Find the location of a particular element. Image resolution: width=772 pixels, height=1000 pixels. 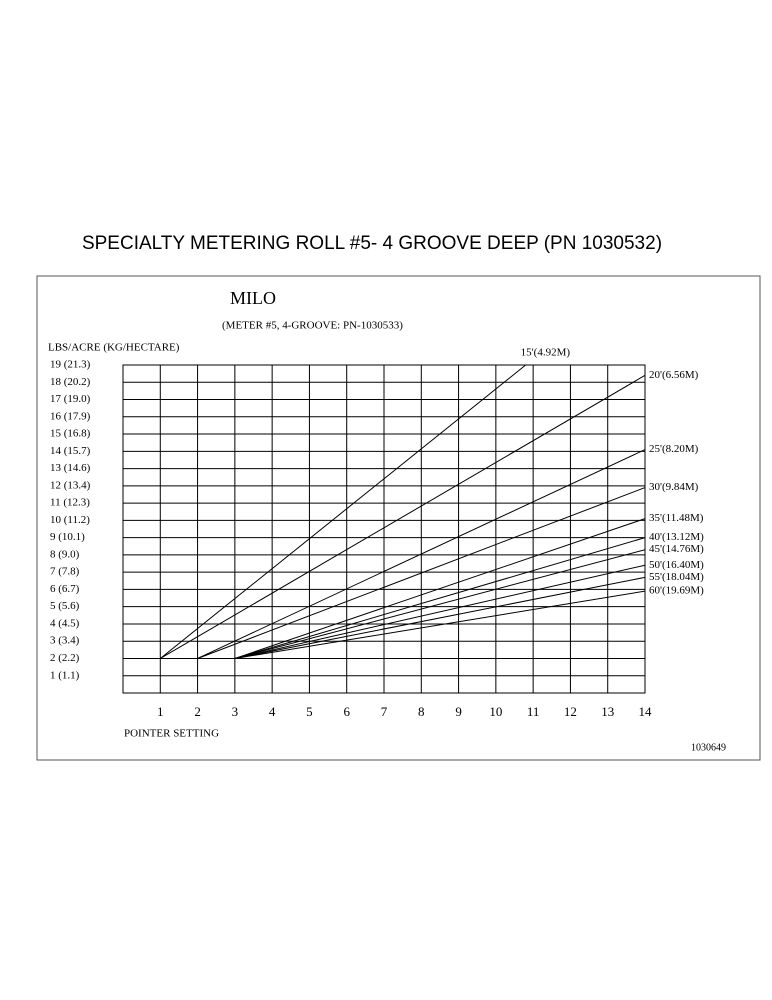

x-tick-label: 10 is located at coordinates (495, 711).